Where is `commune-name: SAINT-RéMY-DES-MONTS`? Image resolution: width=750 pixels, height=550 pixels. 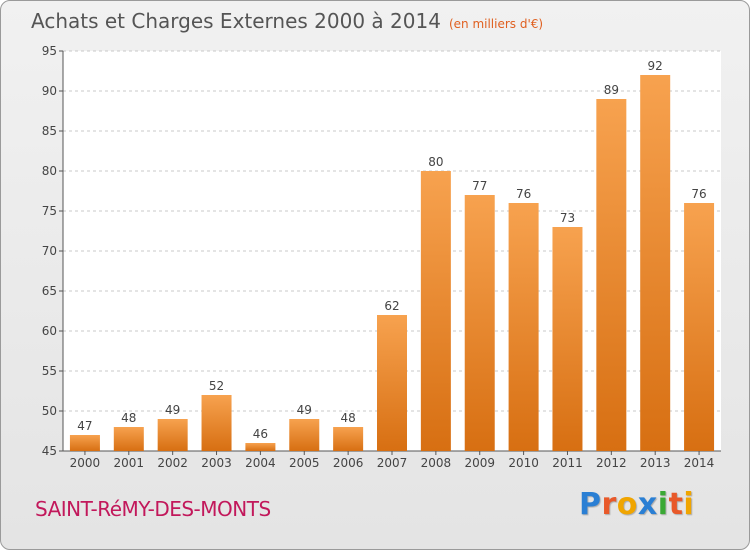
commune-name: SAINT-RéMY-DES-MONTS is located at coordinates (153, 509).